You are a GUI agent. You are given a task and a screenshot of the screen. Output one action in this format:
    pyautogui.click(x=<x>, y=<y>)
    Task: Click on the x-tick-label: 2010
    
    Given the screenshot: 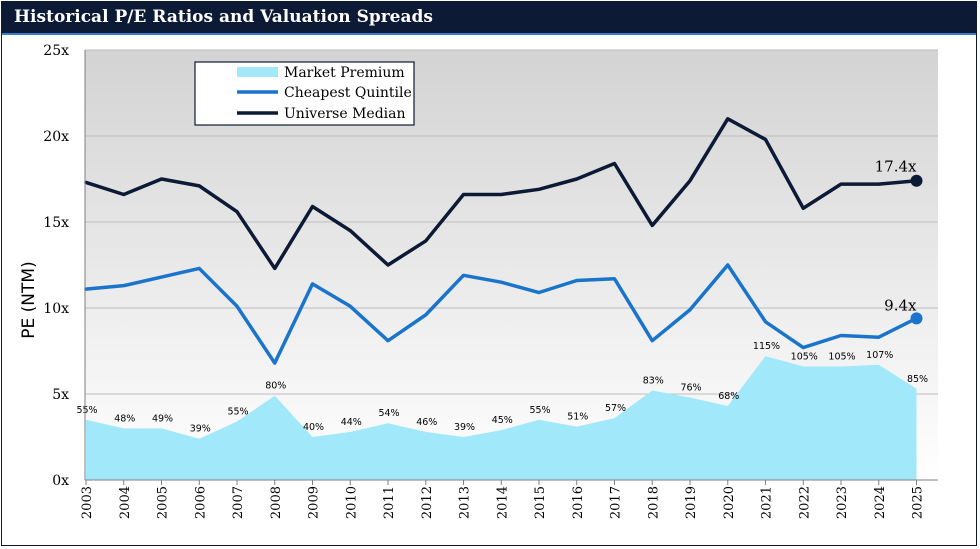 What is the action you would take?
    pyautogui.click(x=351, y=502)
    